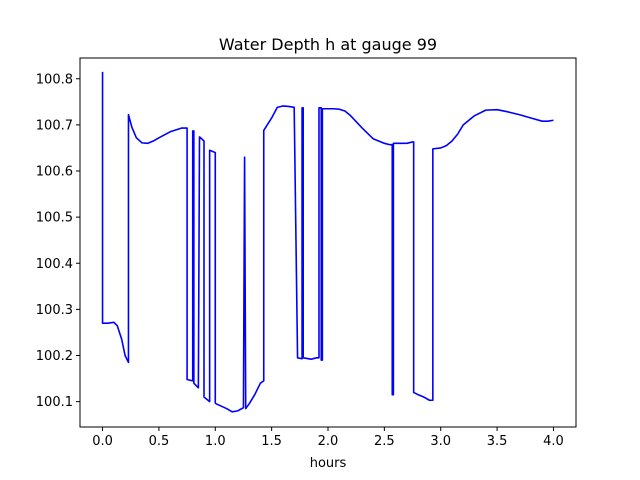 This screenshot has width=640, height=480. What do you see at coordinates (54, 79) in the screenshot?
I see `y-tick-label: 100.8` at bounding box center [54, 79].